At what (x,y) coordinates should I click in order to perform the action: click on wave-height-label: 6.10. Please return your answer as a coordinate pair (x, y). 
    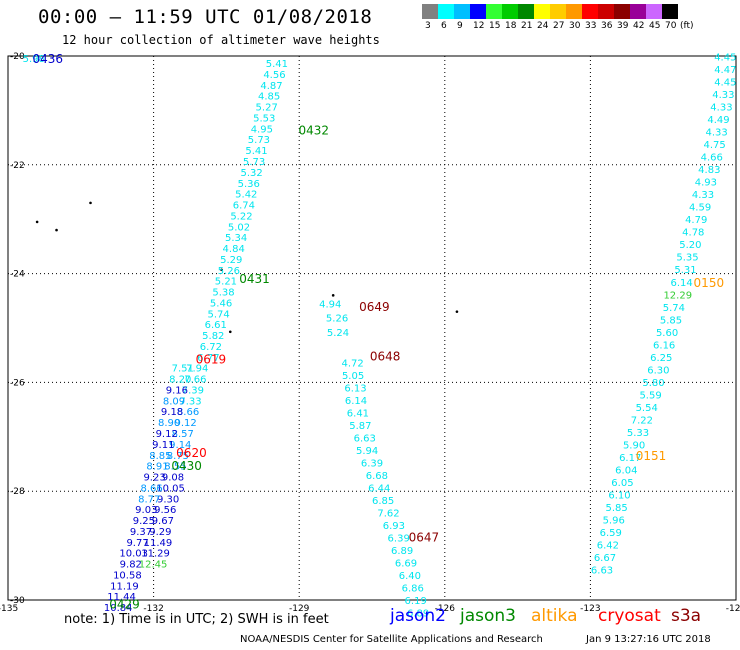
    Looking at the image, I should click on (619, 495).